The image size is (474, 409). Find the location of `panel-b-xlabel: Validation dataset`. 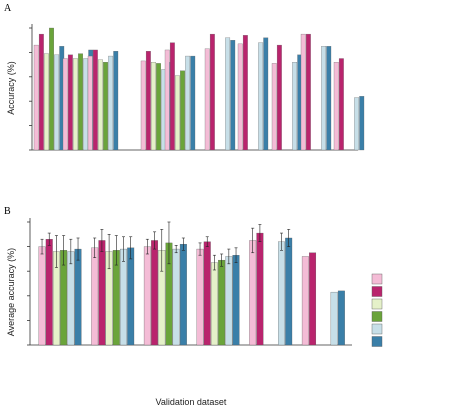

panel-b-xlabel: Validation dataset is located at coordinates (191, 402).